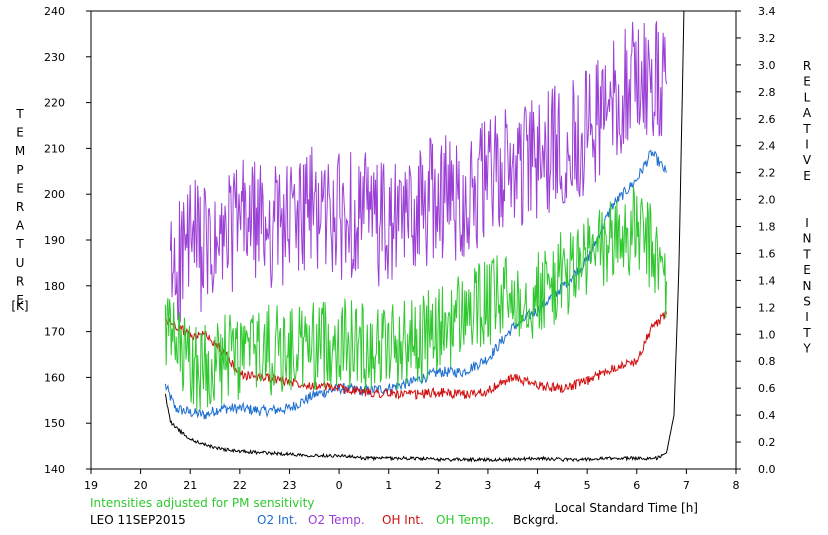 The image size is (828, 535). I want to click on y-left-tick-label: 170, so click(54, 332).